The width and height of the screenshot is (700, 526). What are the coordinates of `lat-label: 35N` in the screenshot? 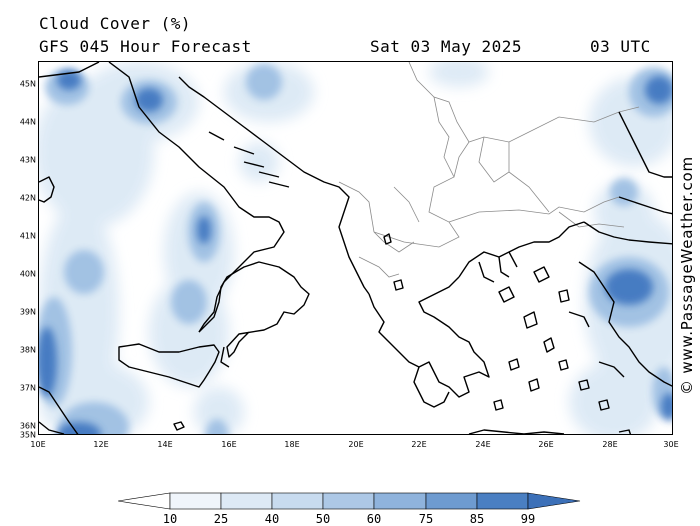 It's located at (27, 435).